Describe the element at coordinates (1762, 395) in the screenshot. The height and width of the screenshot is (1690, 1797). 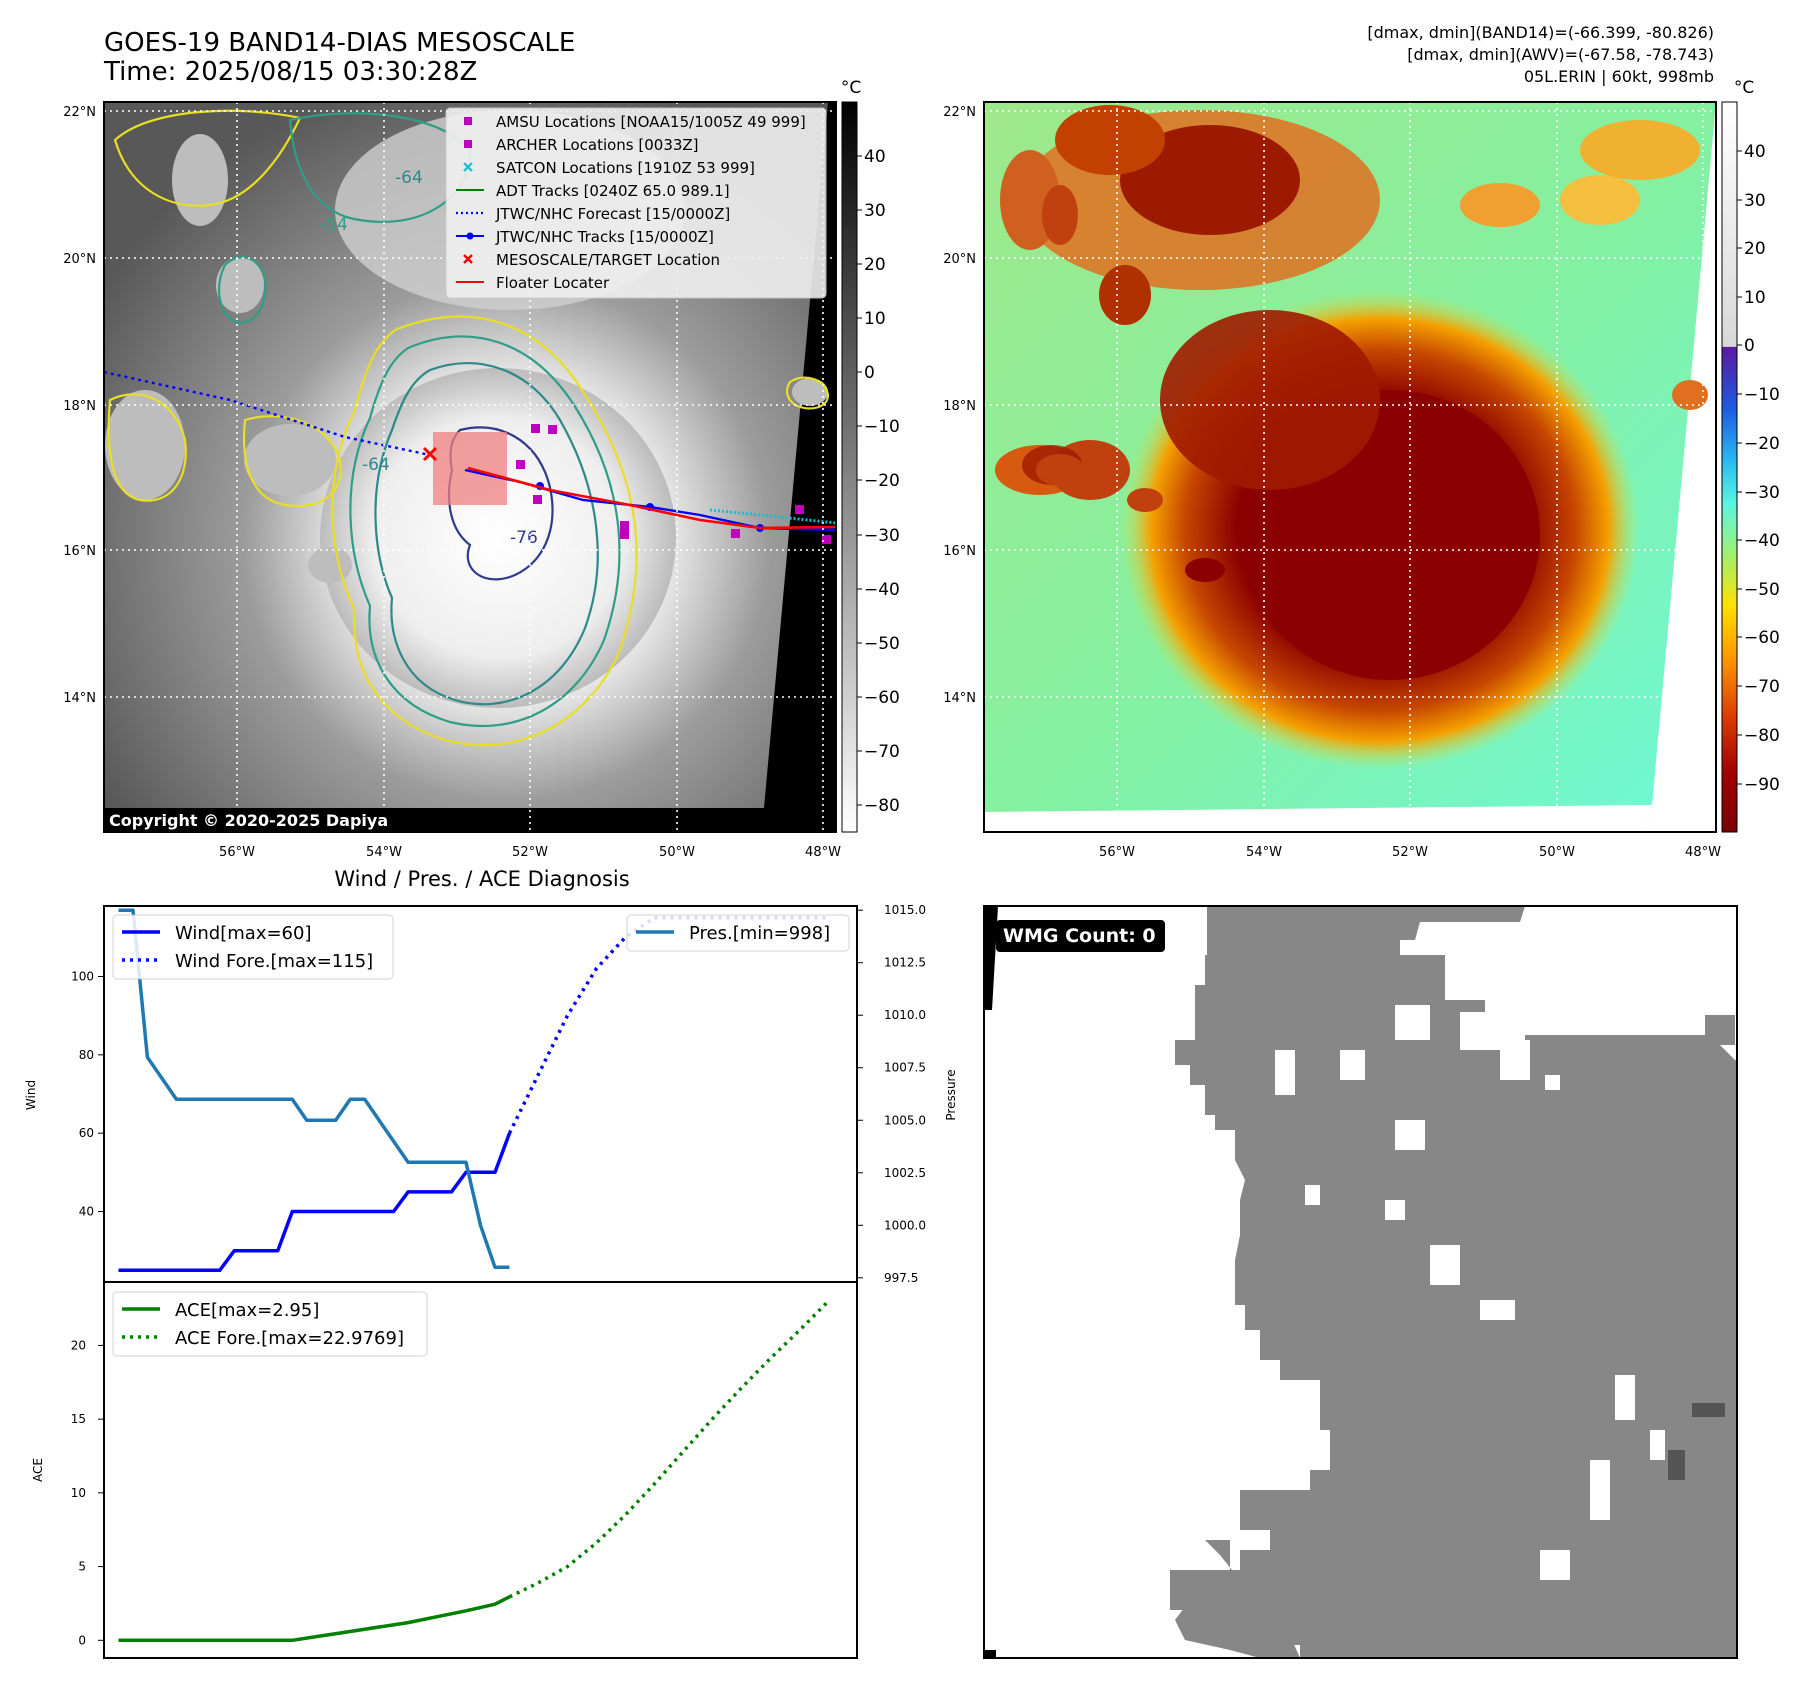
I see `color-colorbar-tick-label: −10` at that location.